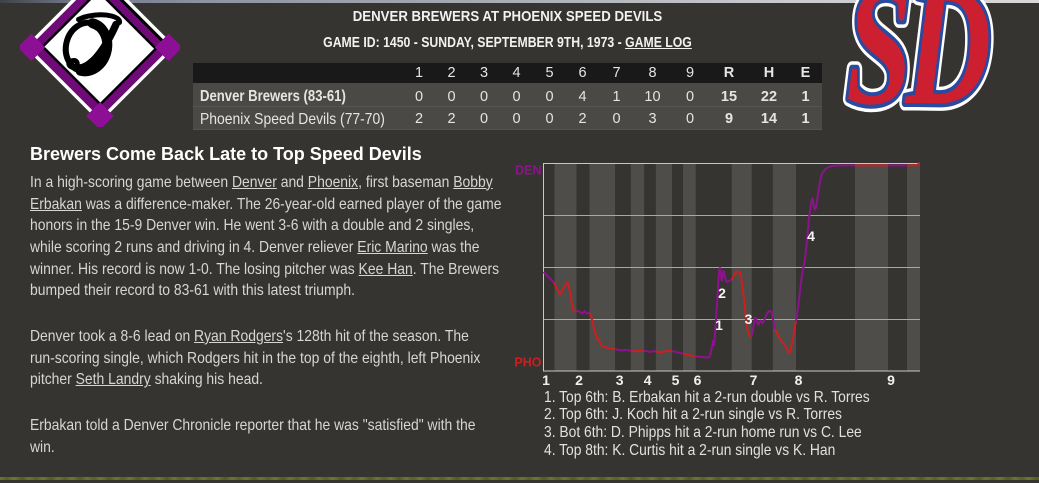  Describe the element at coordinates (754, 380) in the screenshot. I see `svg-text: 7` at that location.